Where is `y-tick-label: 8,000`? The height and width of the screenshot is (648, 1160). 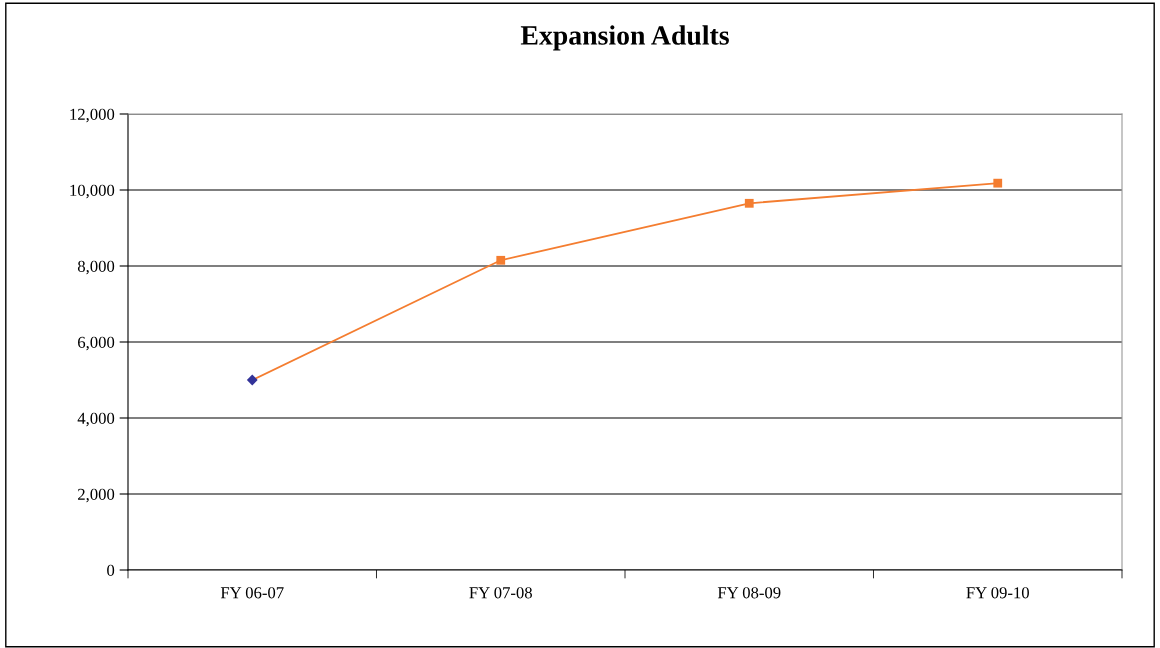
y-tick-label: 8,000 is located at coordinates (96, 267).